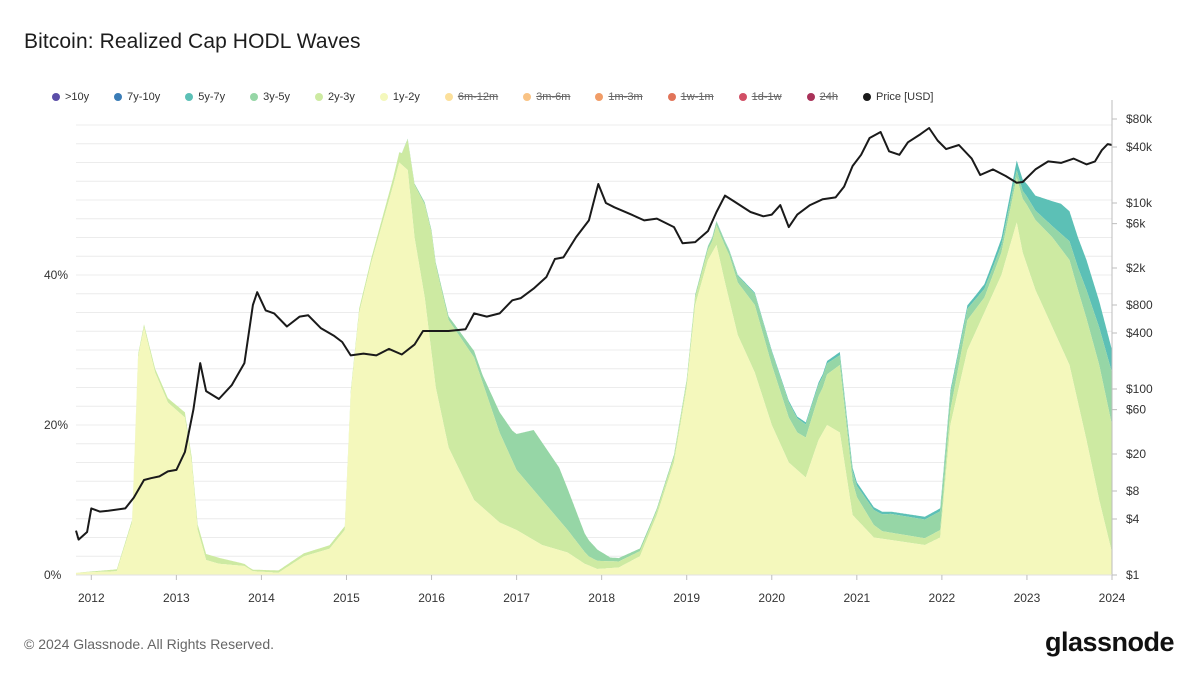 Image resolution: width=1200 pixels, height=675 pixels. Describe the element at coordinates (212, 97) in the screenshot. I see `legend-label: 5y-7y` at that location.